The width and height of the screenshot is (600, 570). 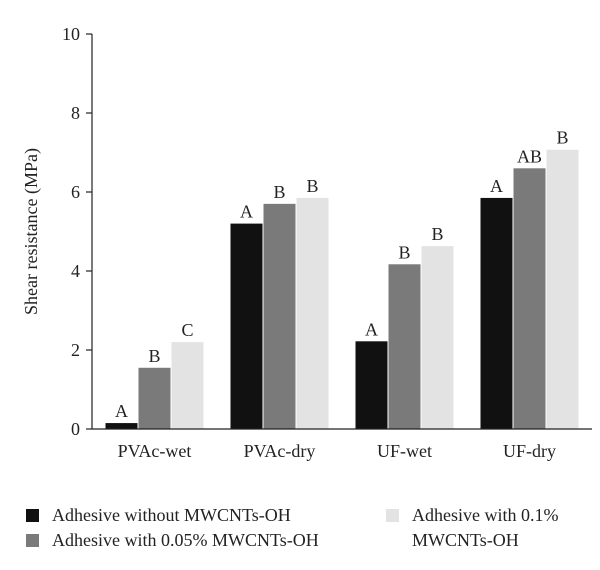 What do you see at coordinates (404, 451) in the screenshot?
I see `x-category-label: UF-wet` at bounding box center [404, 451].